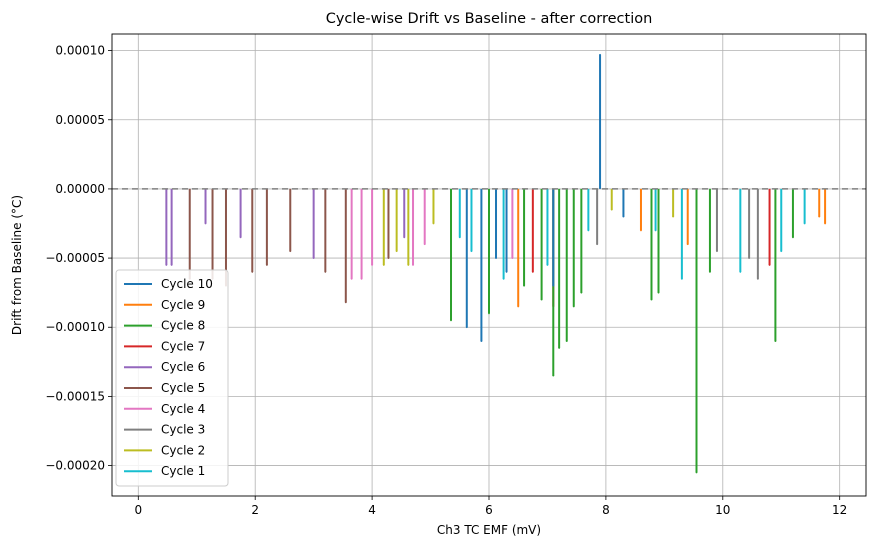  Describe the element at coordinates (75, 327) in the screenshot. I see `y-tick-label: −0.00010` at that location.